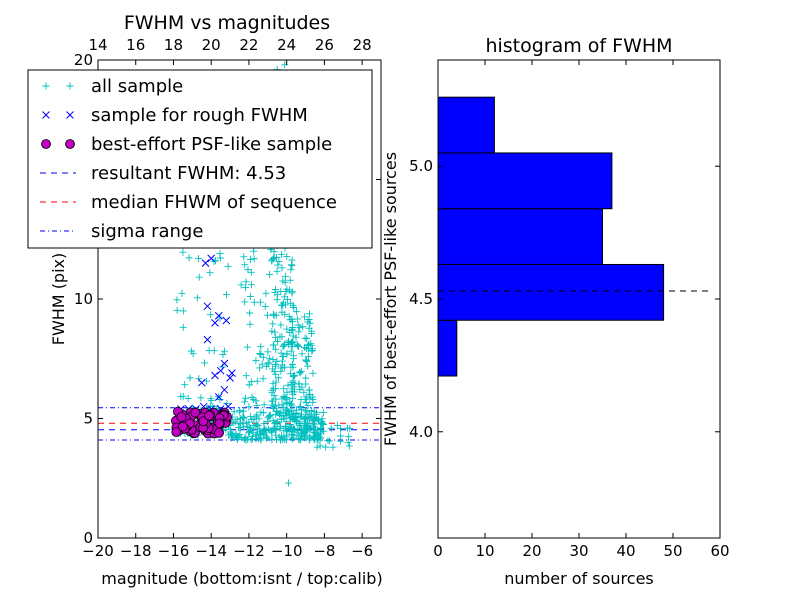 The image size is (800, 600). What do you see at coordinates (421, 432) in the screenshot?
I see `right-y-tick-label: 4.0` at bounding box center [421, 432].